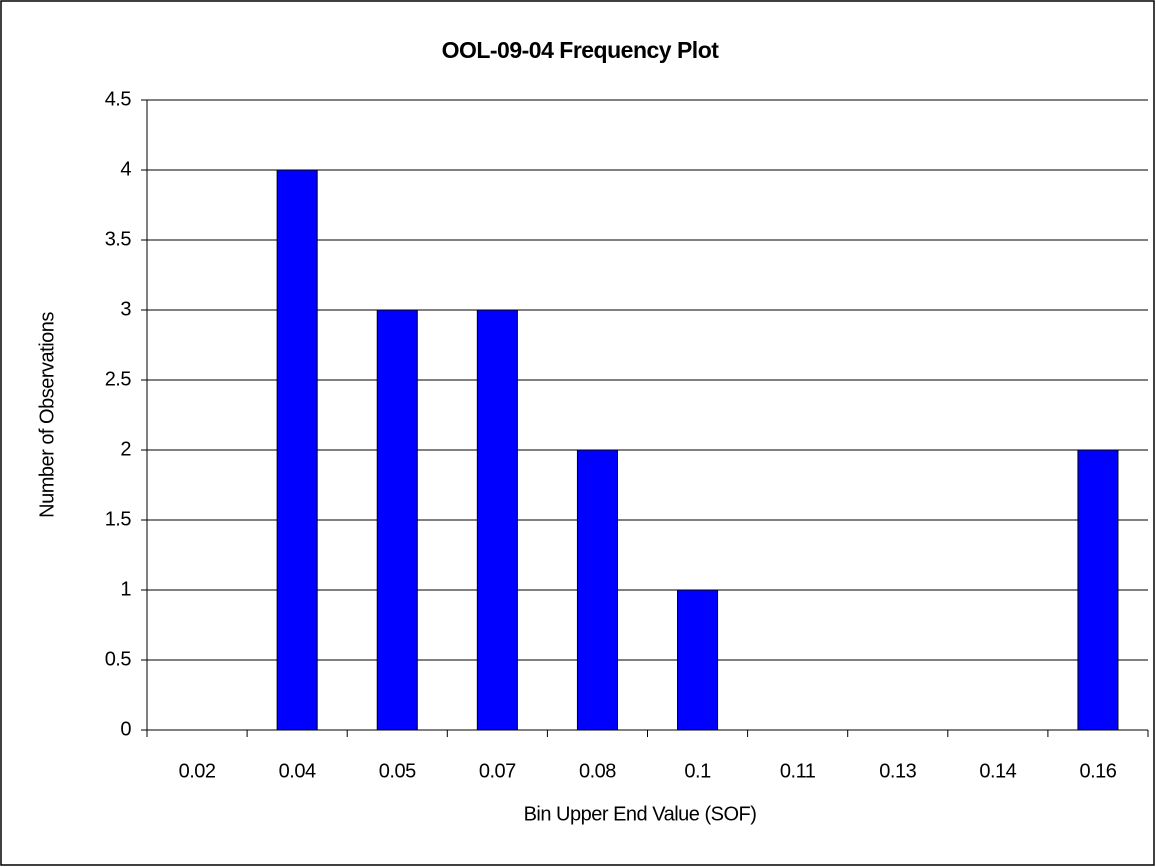 This screenshot has height=867, width=1156. I want to click on y-tick-label: 3.5, so click(118, 239).